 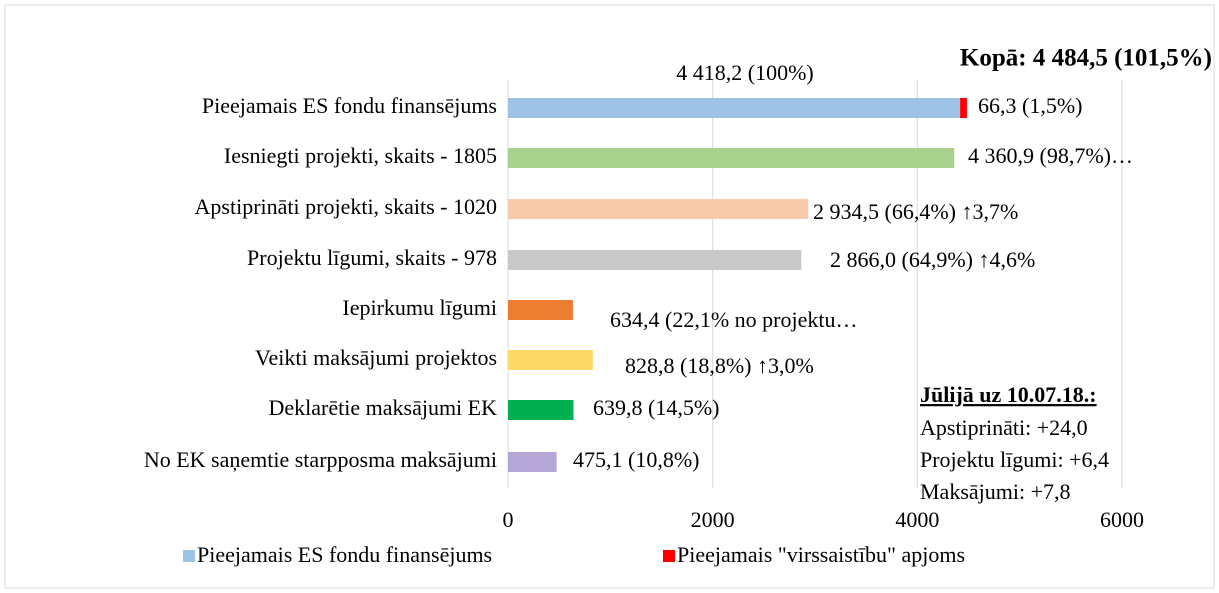 I want to click on data-label: 66,3 (1,5%), so click(x=1030, y=105).